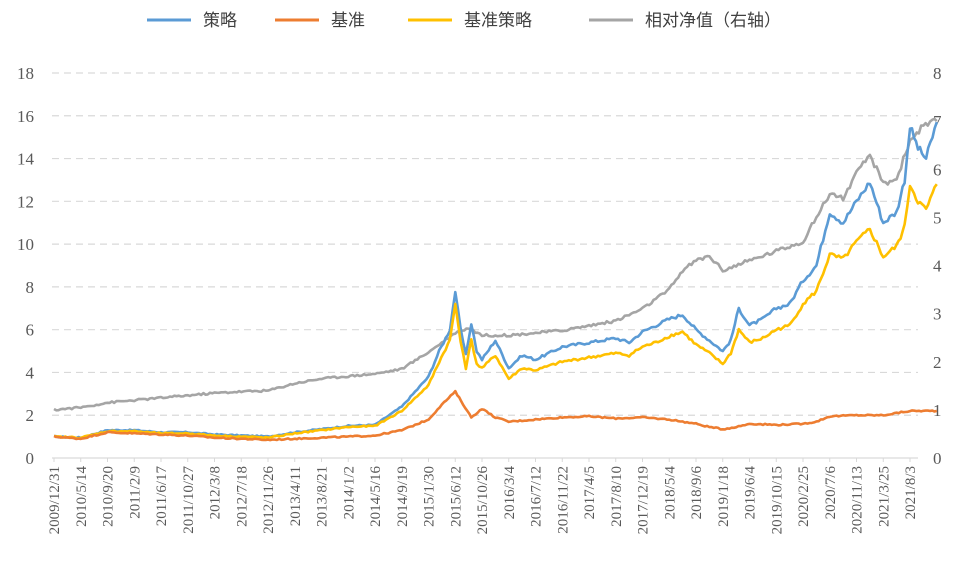 The height and width of the screenshot is (585, 963). I want to click on x-tick-label: 2014/9/19, so click(403, 496).